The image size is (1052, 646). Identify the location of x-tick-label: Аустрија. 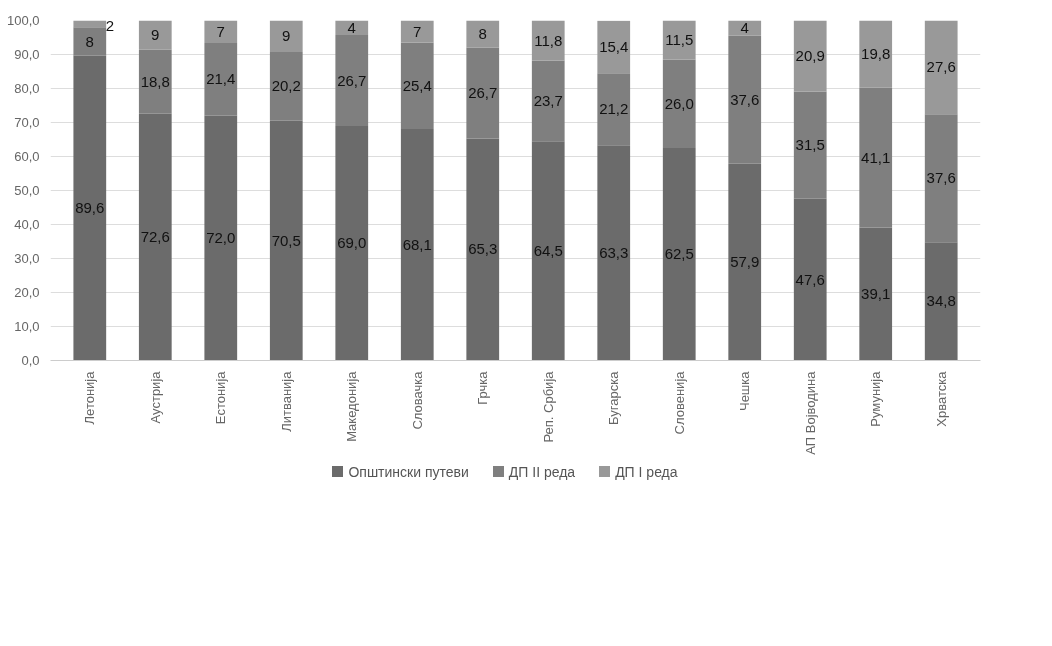
(155, 397).